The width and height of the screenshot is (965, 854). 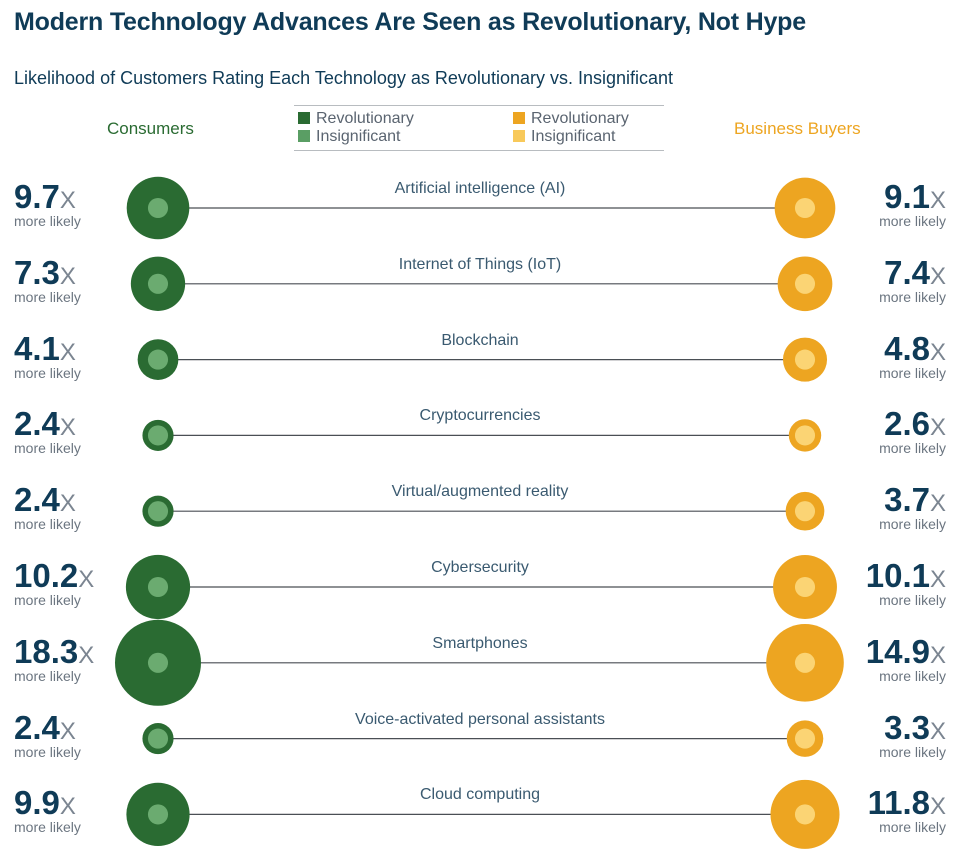 I want to click on business-value-label: 11.8X more likely, so click(x=891, y=811).